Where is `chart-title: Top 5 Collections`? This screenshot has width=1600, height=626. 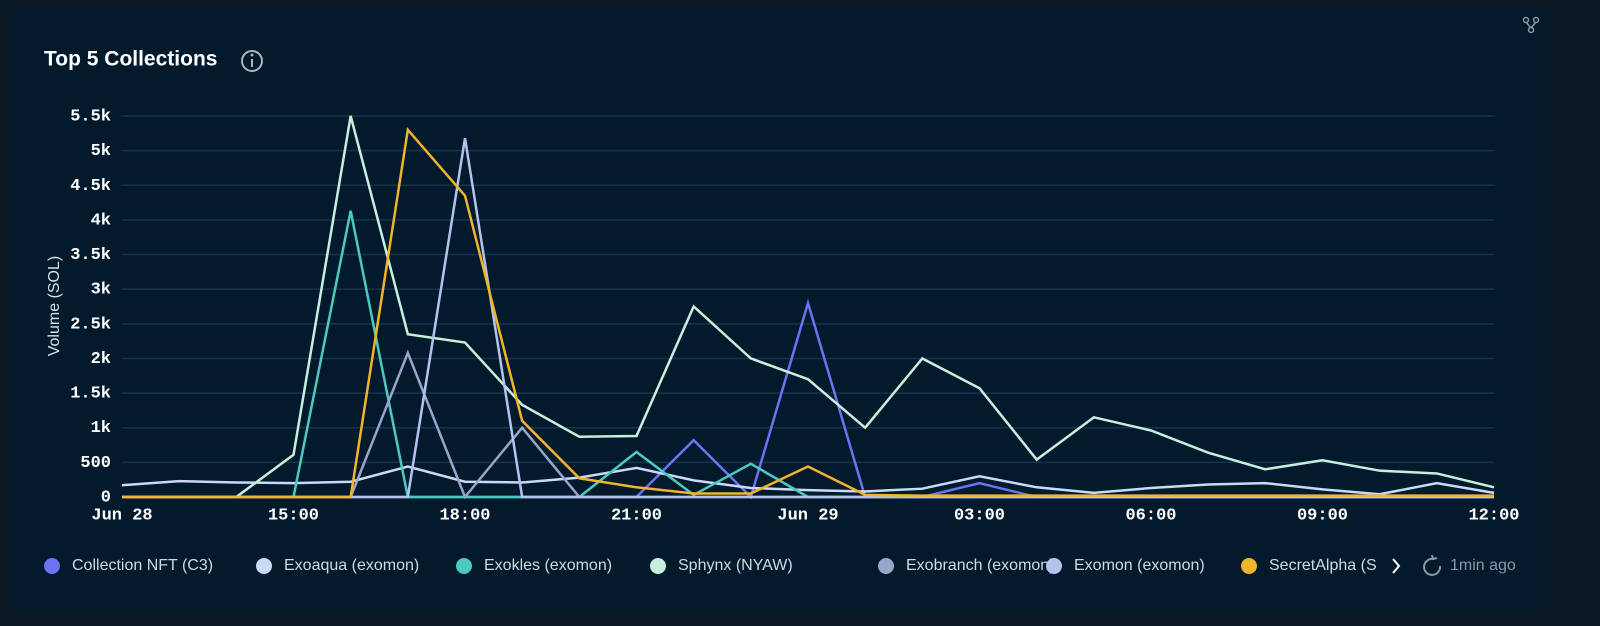 chart-title: Top 5 Collections is located at coordinates (130, 59).